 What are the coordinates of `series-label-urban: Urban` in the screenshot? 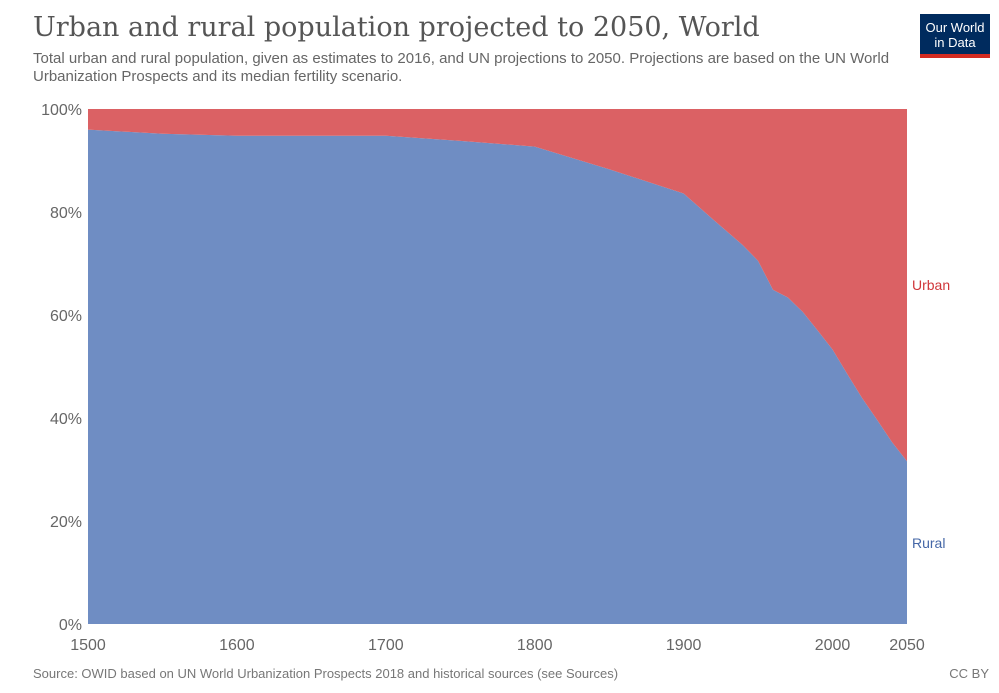 It's located at (931, 285).